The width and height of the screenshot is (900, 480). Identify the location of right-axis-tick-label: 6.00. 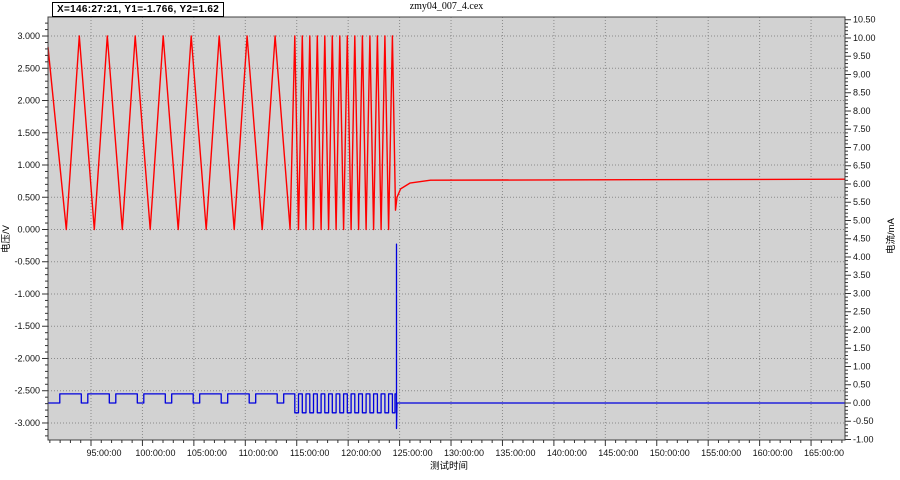
(862, 184).